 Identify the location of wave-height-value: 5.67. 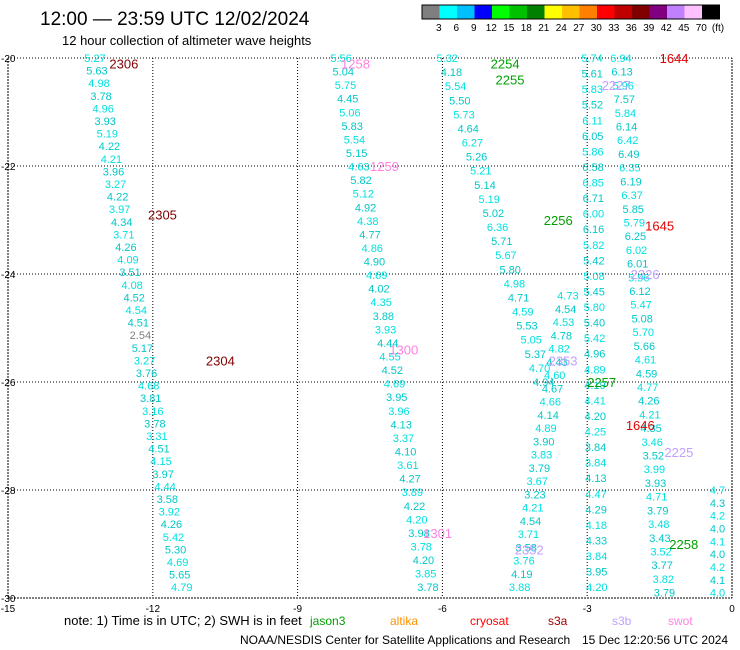
(505, 256).